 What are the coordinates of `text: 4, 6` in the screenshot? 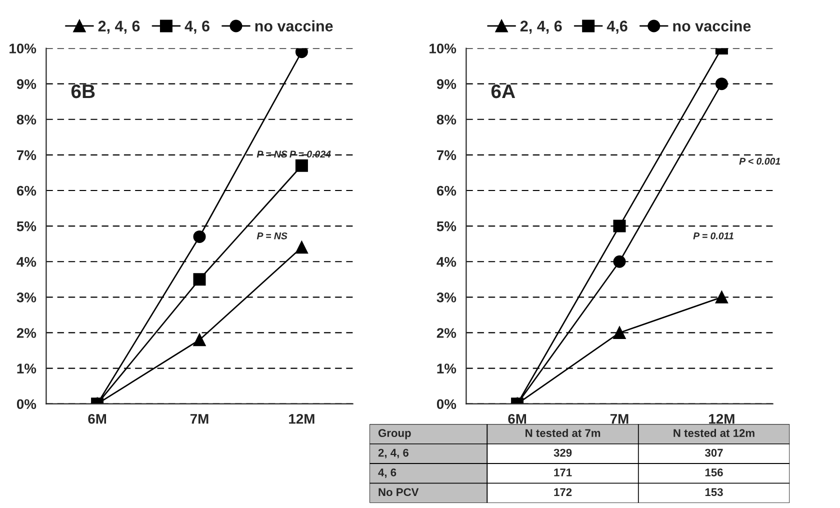 It's located at (387, 473).